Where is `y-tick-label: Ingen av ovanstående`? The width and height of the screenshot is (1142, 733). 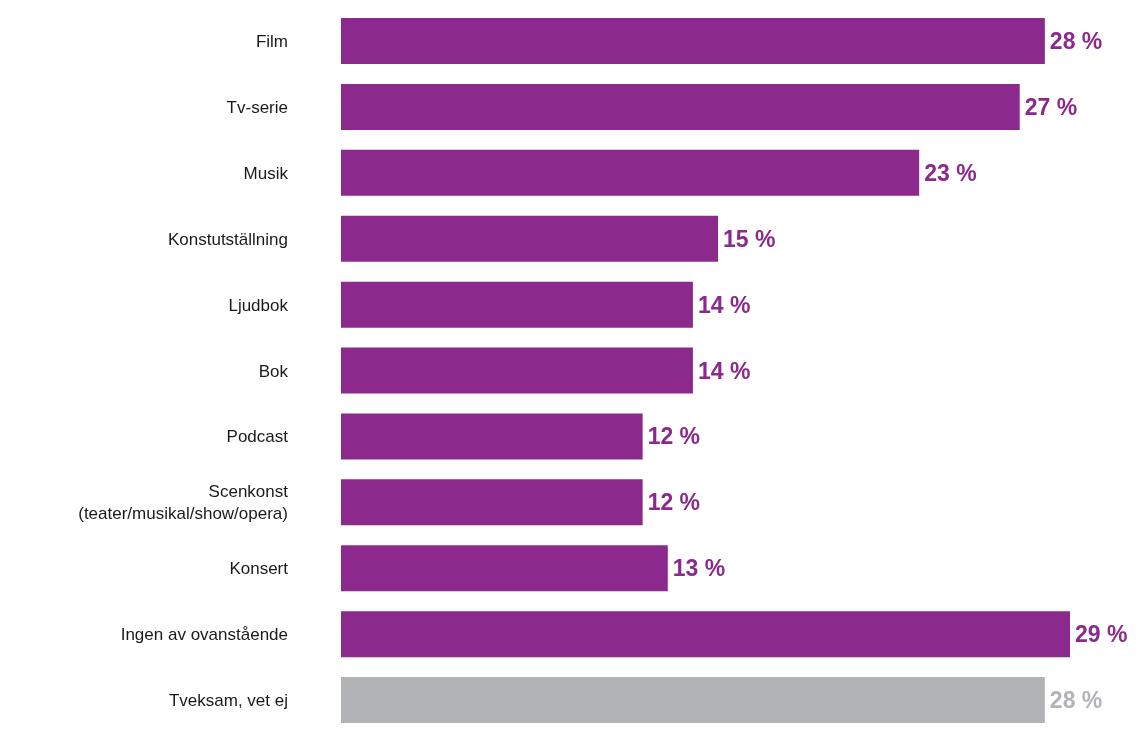
y-tick-label: Ingen av ovanstående is located at coordinates (204, 634).